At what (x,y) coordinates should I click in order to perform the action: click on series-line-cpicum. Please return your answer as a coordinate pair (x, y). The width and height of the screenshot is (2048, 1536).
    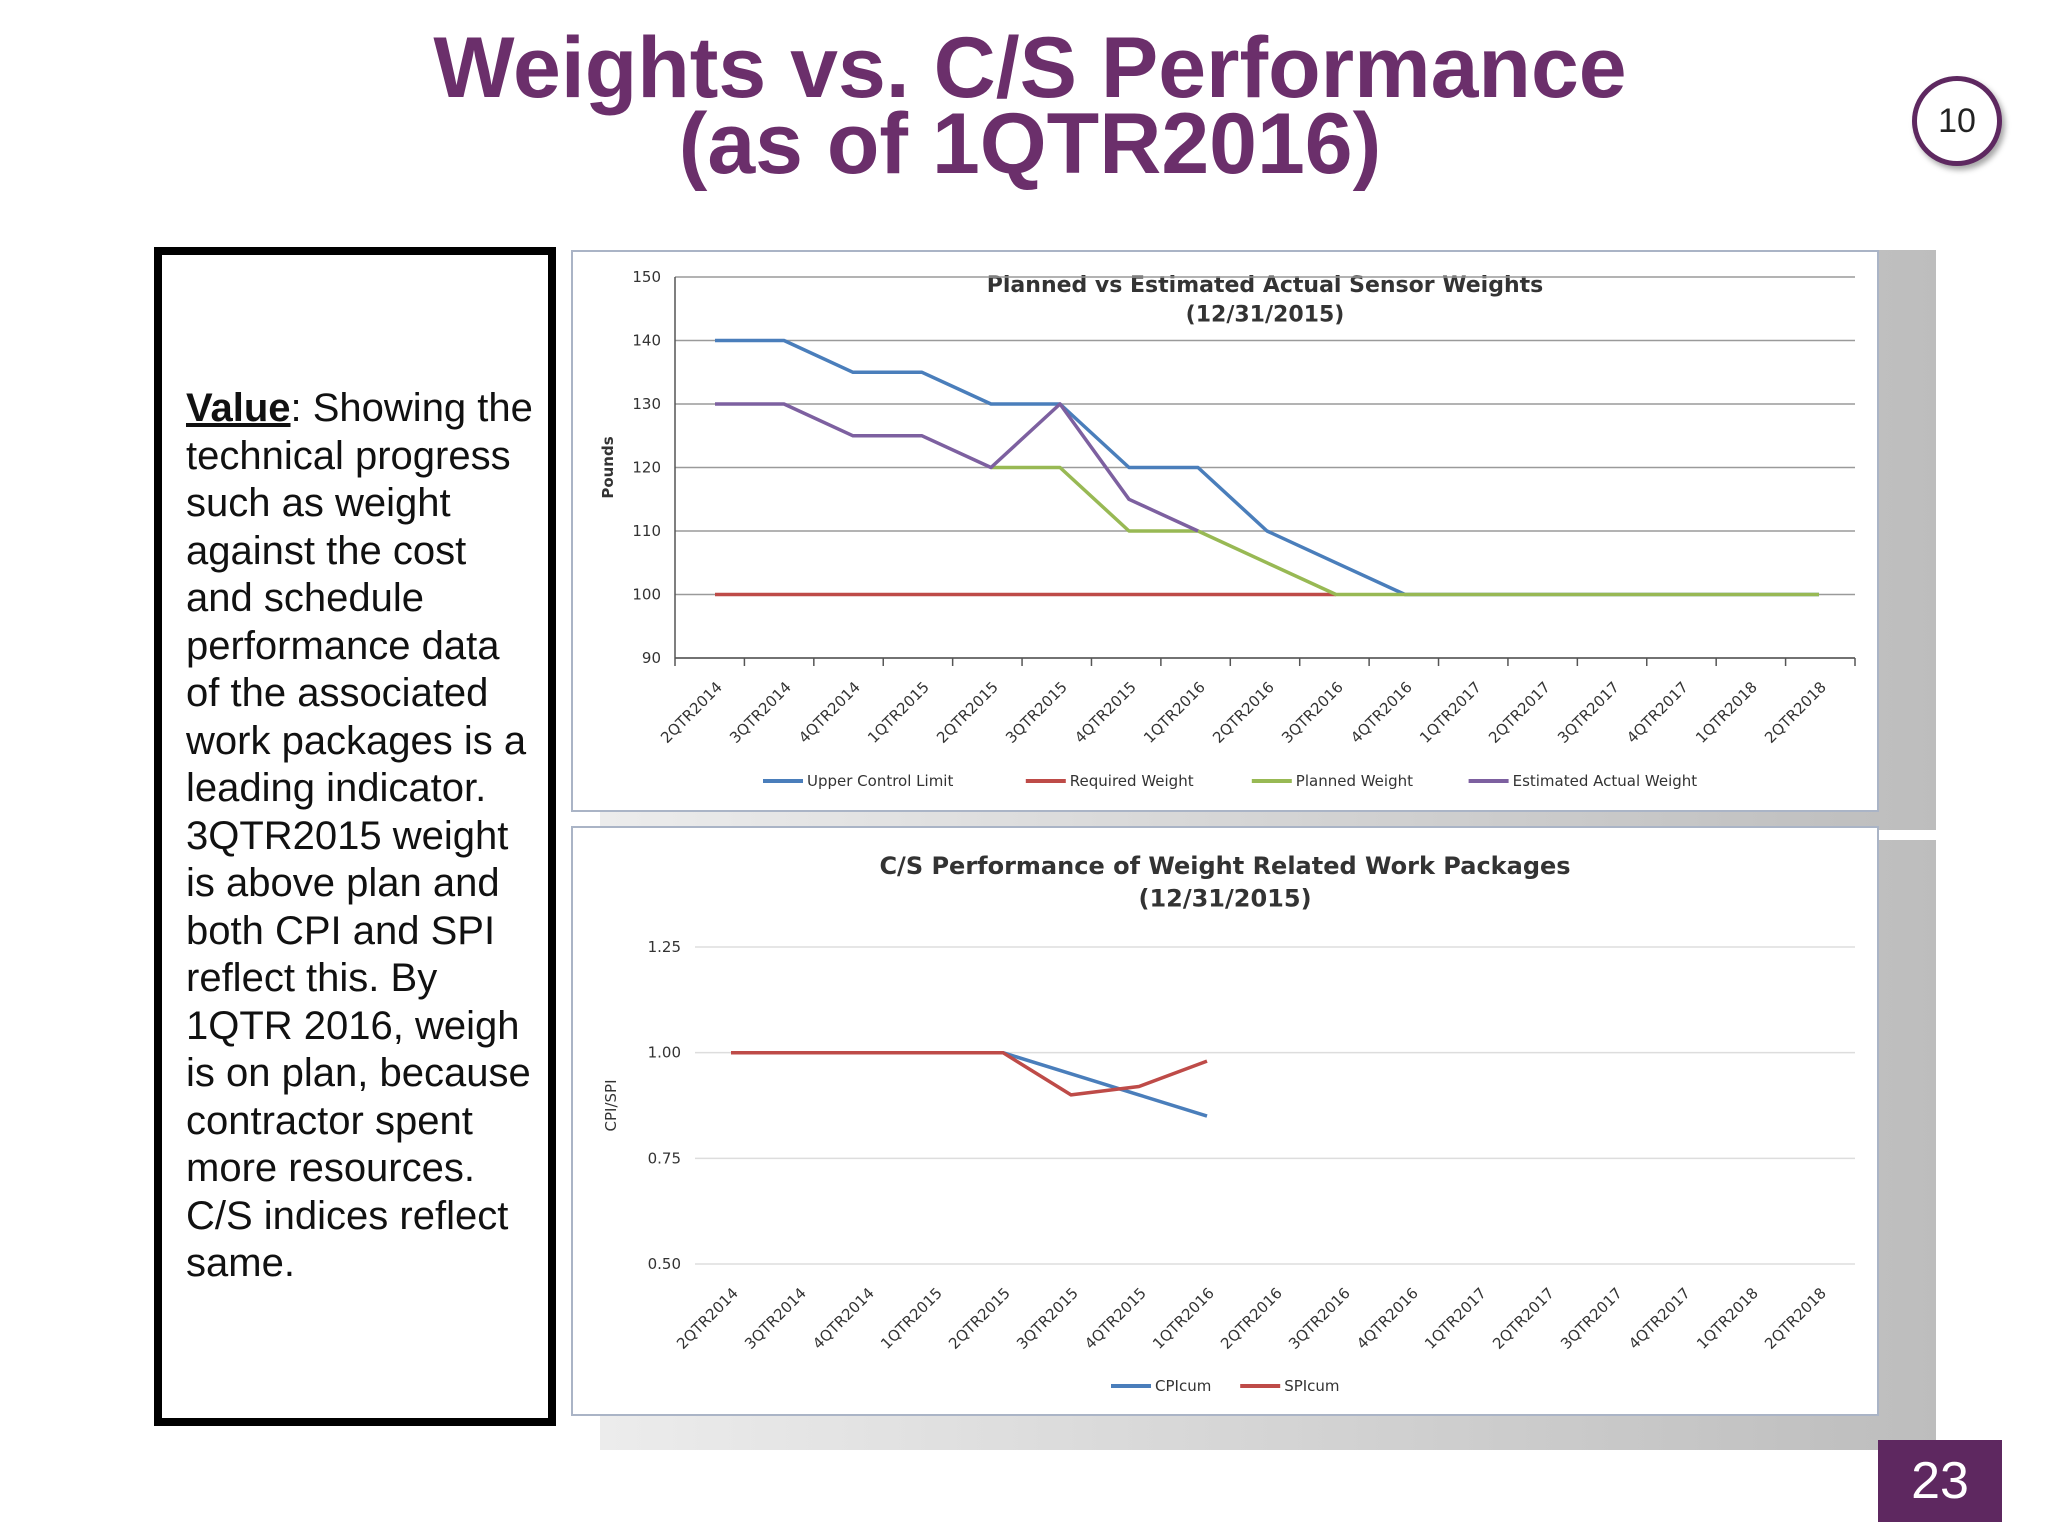
    Looking at the image, I should click on (969, 1084).